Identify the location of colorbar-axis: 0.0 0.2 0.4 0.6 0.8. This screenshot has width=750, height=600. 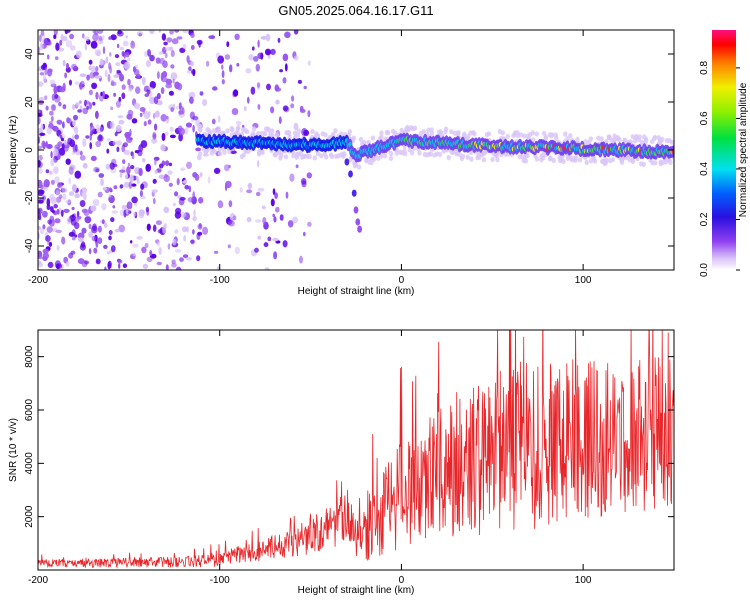
(719, 169).